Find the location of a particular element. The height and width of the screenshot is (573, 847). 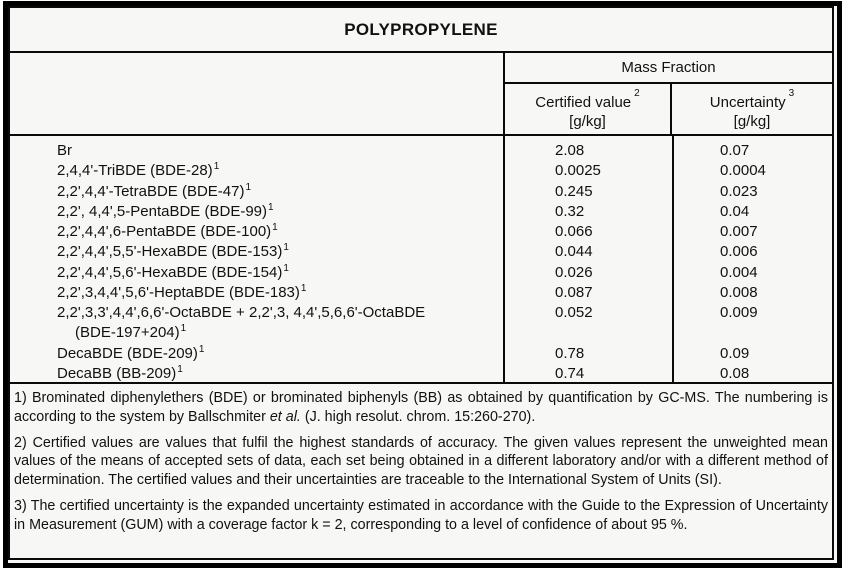

uncertainty-label: Uncertainty3 is located at coordinates (752, 99).